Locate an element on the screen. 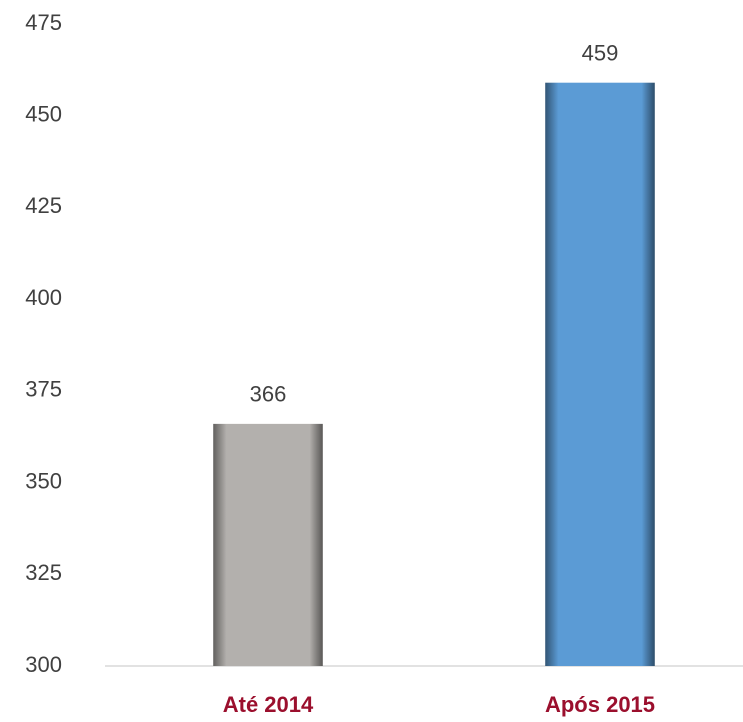 The width and height of the screenshot is (743, 722). x-tick-label: Após 2015 is located at coordinates (600, 704).